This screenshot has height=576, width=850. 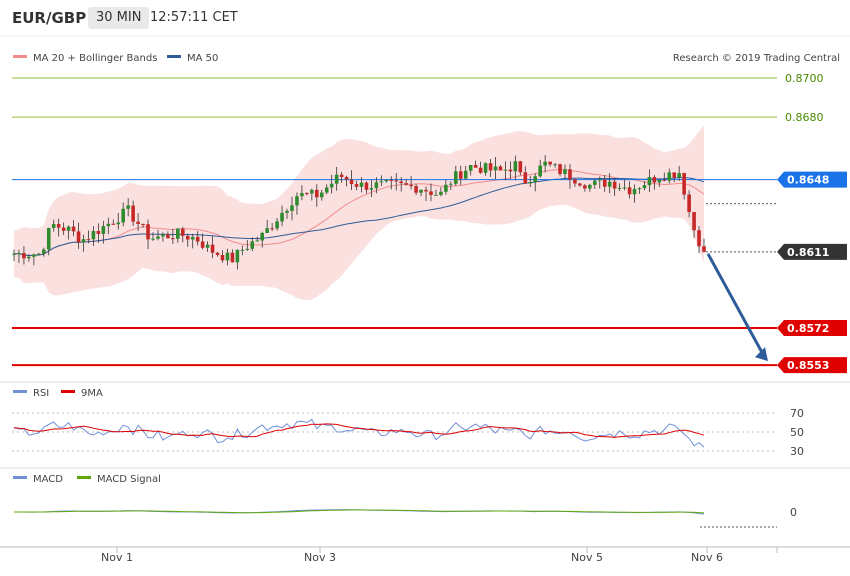 I want to click on legend-swatch-ma50, so click(x=174, y=56).